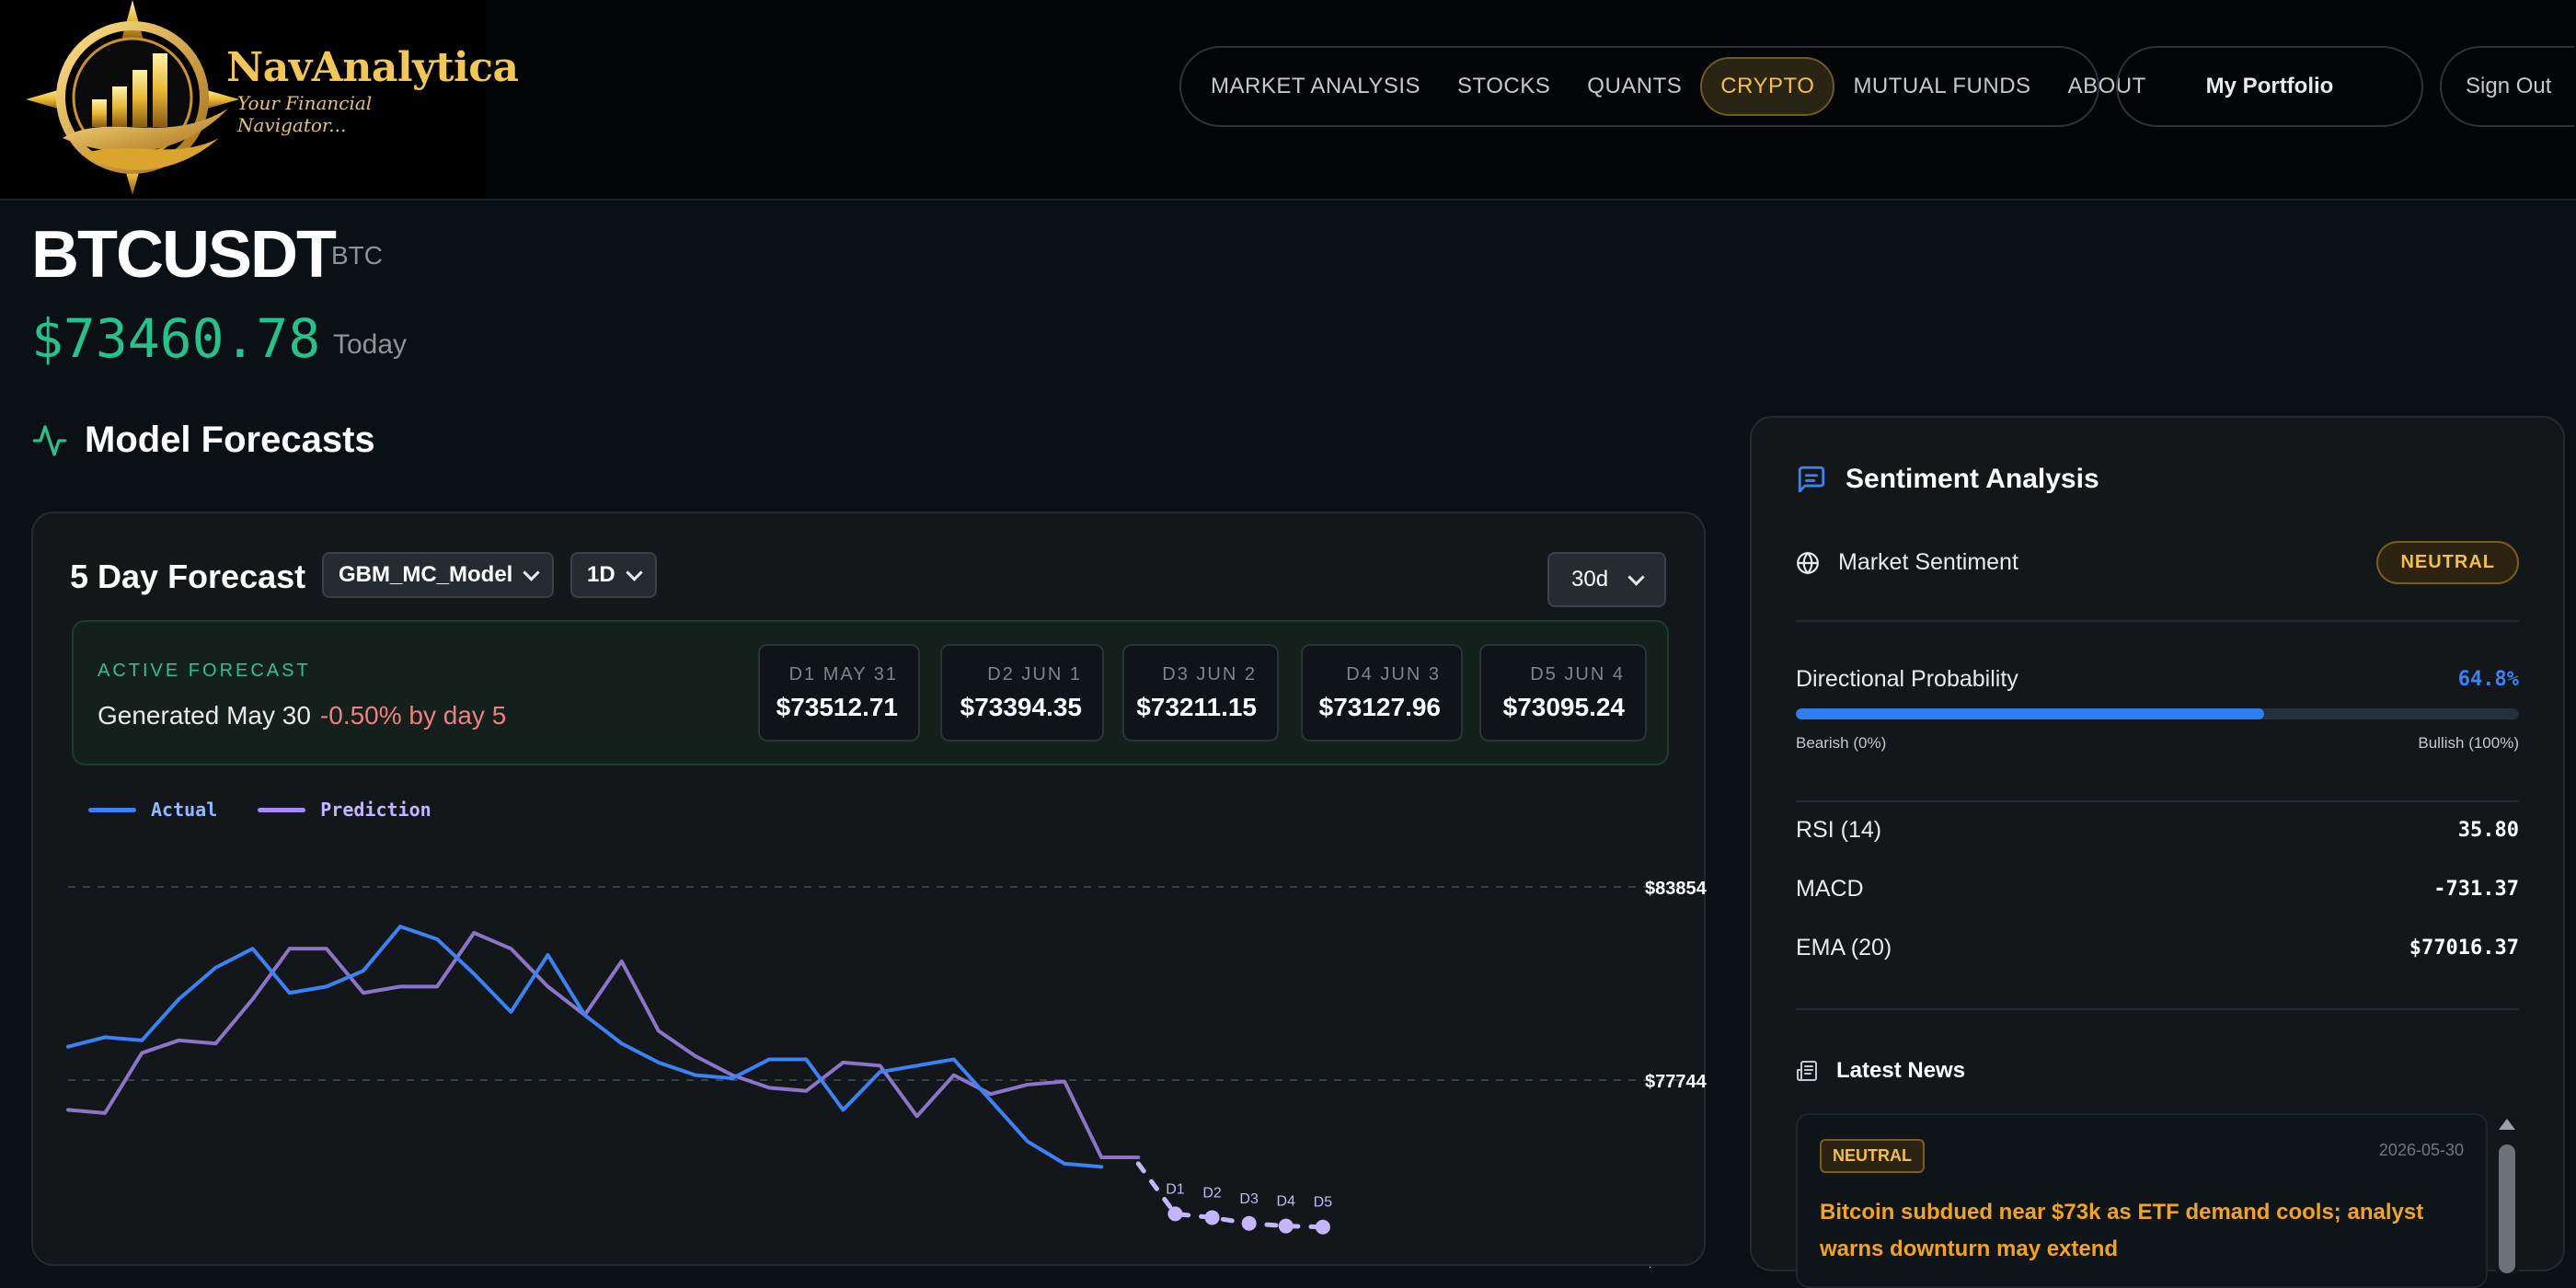 Image resolution: width=2576 pixels, height=1288 pixels. What do you see at coordinates (2157, 679) in the screenshot?
I see `directional-probability-row: Directional Probability 64.8%` at bounding box center [2157, 679].